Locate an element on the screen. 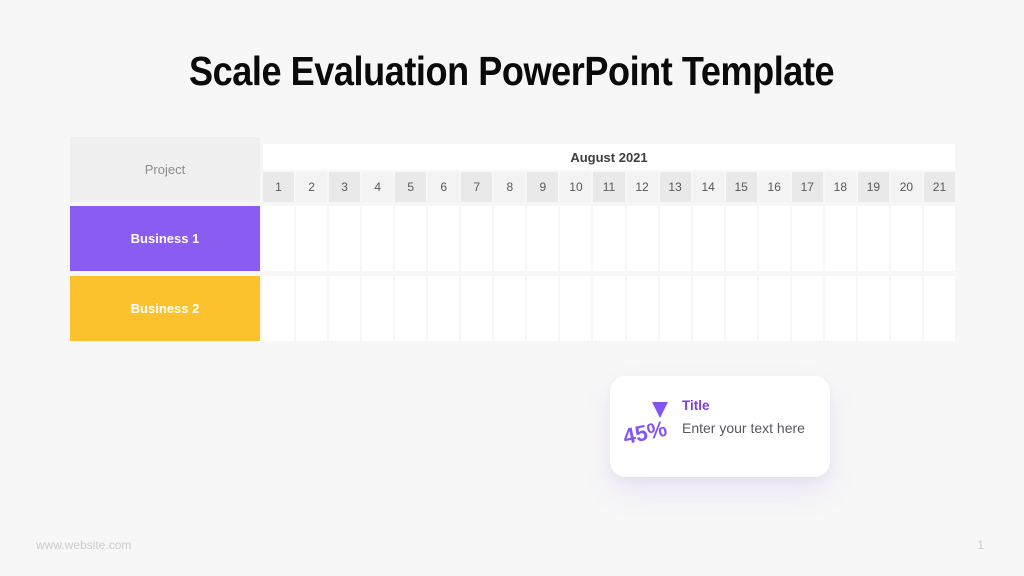 The width and height of the screenshot is (1024, 576). day-header-cell: 14 is located at coordinates (708, 187).